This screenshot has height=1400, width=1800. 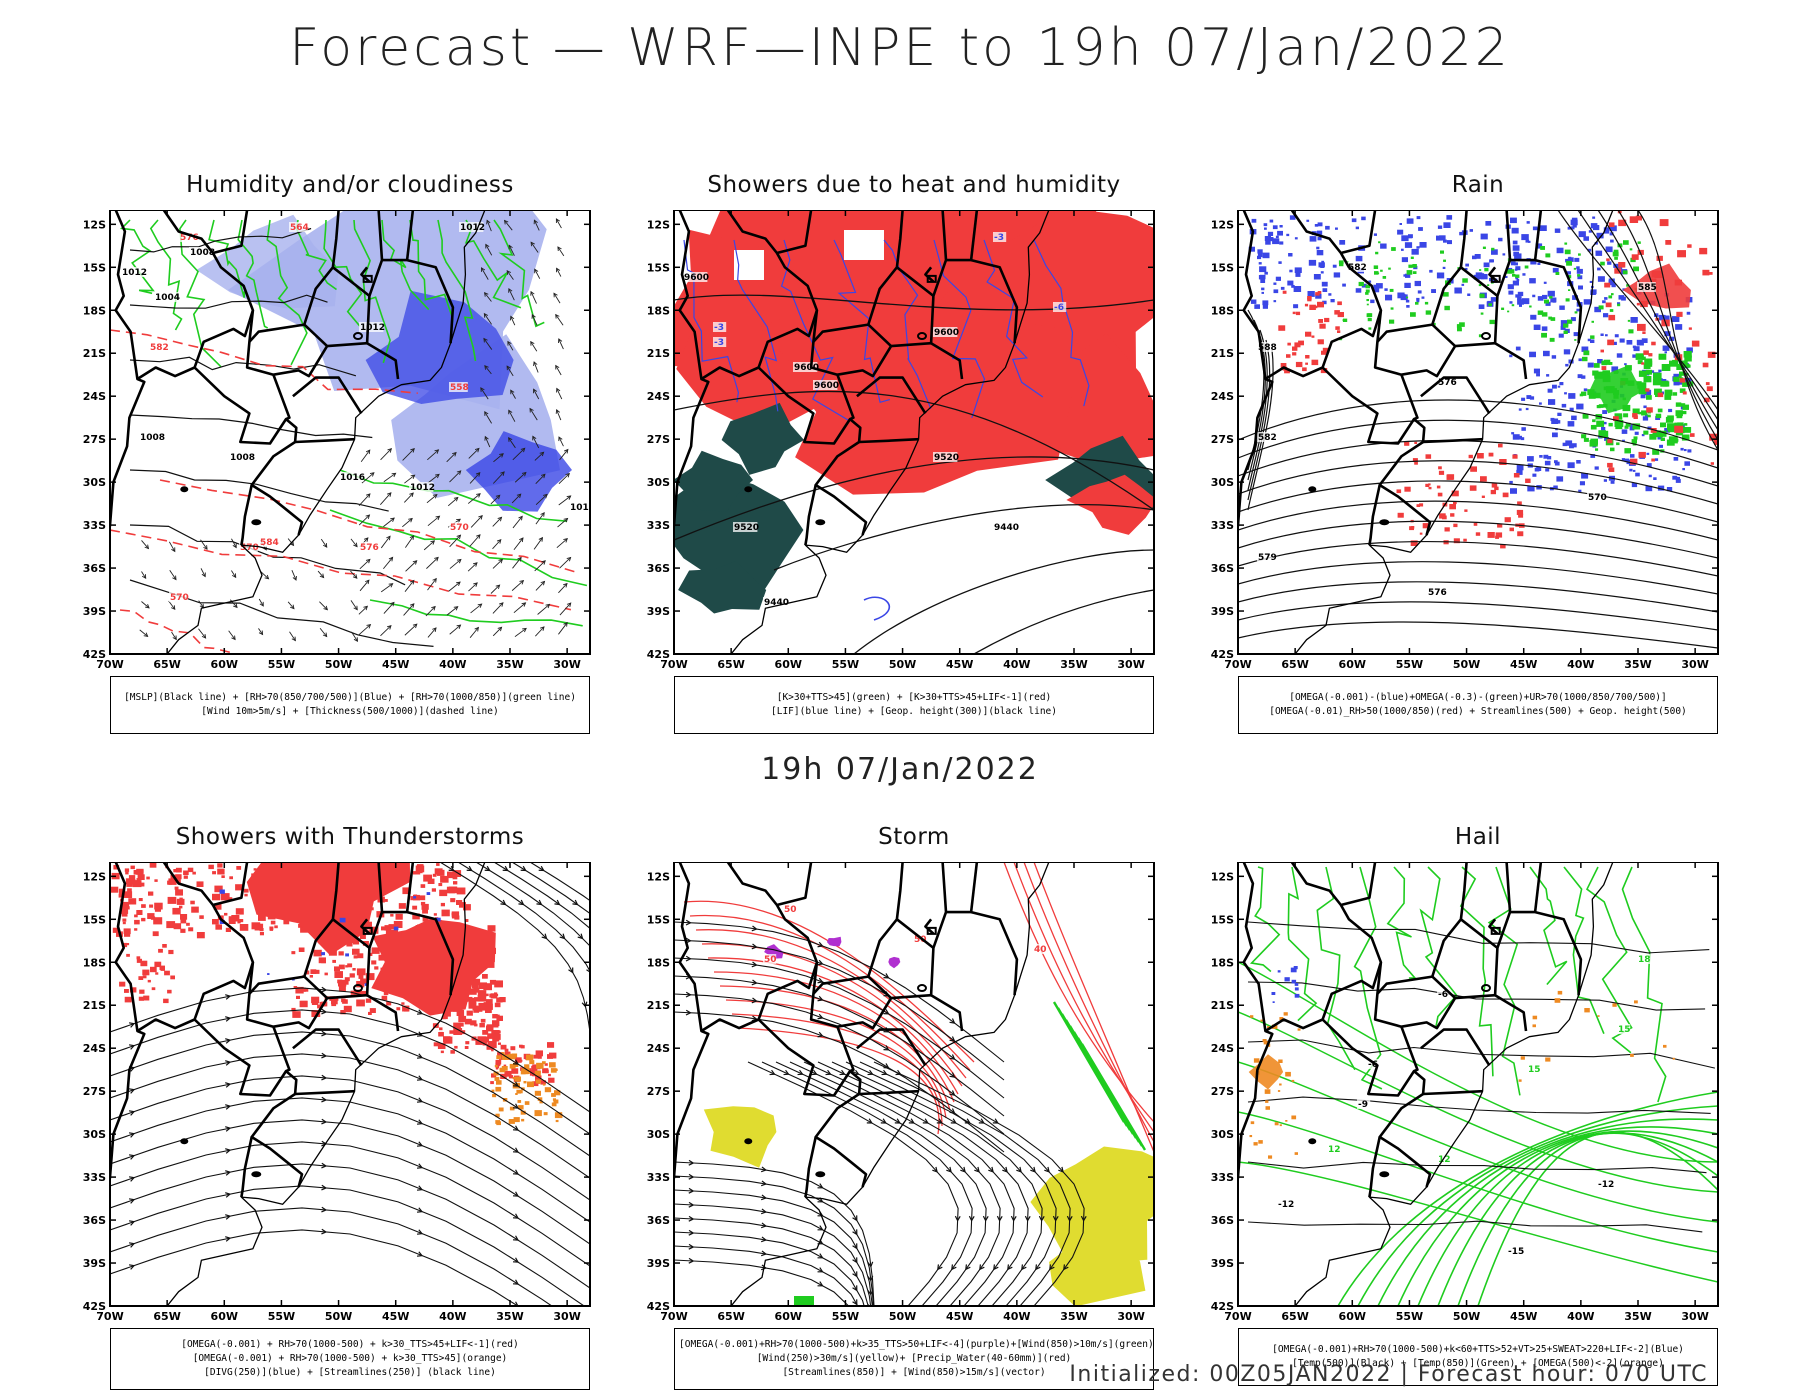 What do you see at coordinates (1523, 1316) in the screenshot?
I see `lon-tick-label: 45W` at bounding box center [1523, 1316].